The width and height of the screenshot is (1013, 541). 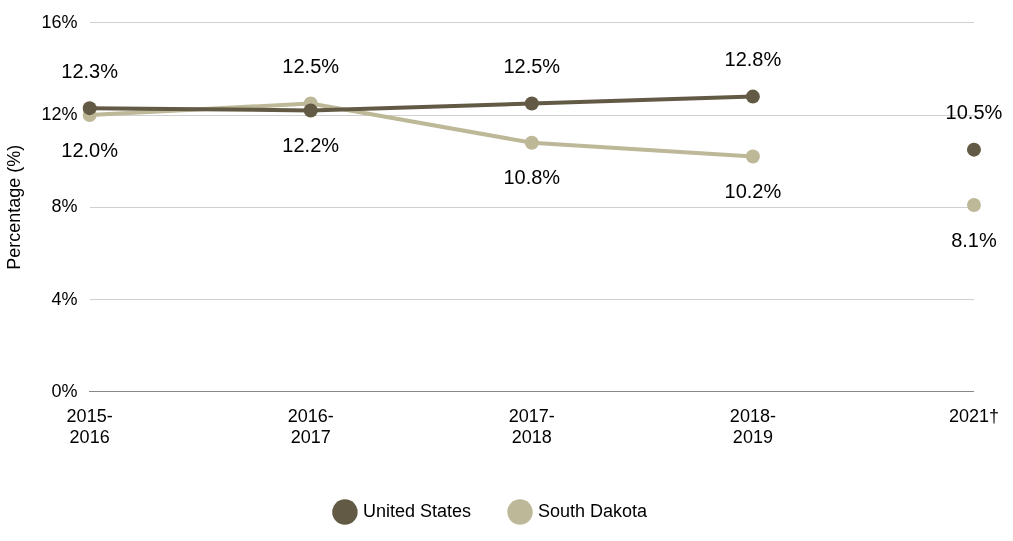 What do you see at coordinates (531, 426) in the screenshot?
I see `x-tick-label: 2017-2018` at bounding box center [531, 426].